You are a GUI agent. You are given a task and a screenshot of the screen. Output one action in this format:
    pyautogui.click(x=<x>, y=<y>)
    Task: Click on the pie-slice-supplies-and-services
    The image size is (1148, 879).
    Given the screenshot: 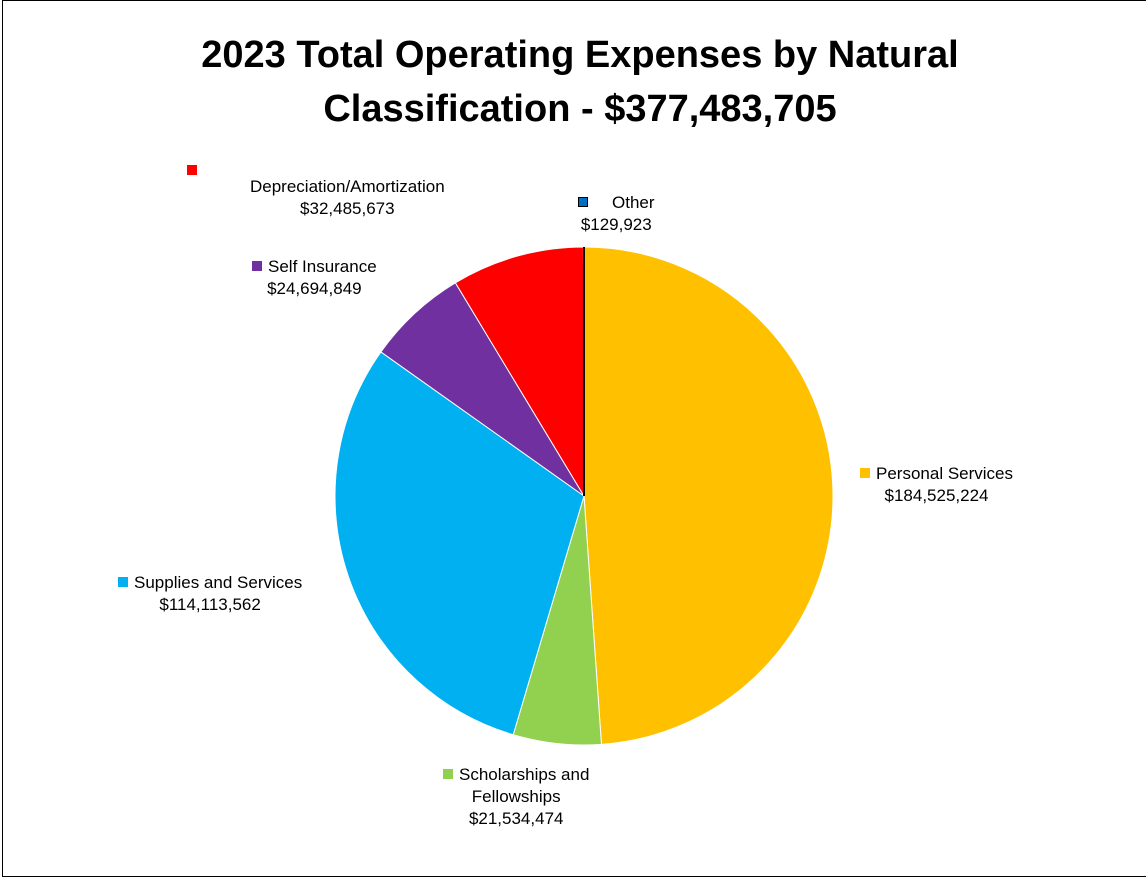 What is the action you would take?
    pyautogui.click(x=459, y=543)
    